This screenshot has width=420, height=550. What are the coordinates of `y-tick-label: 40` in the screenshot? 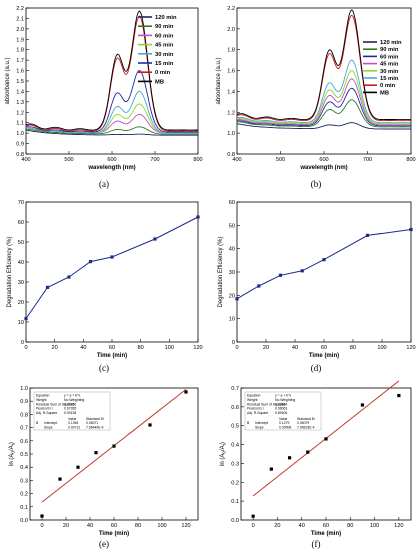 It's located at (232, 250).